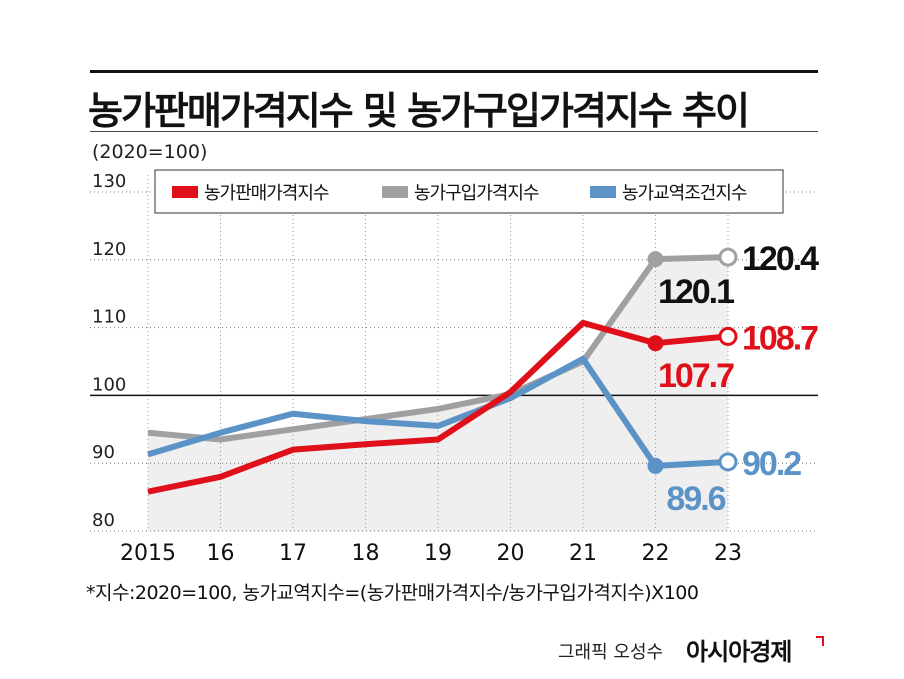 This screenshot has height=679, width=904. What do you see at coordinates (780, 338) in the screenshot?
I see `data-label: 108.7` at bounding box center [780, 338].